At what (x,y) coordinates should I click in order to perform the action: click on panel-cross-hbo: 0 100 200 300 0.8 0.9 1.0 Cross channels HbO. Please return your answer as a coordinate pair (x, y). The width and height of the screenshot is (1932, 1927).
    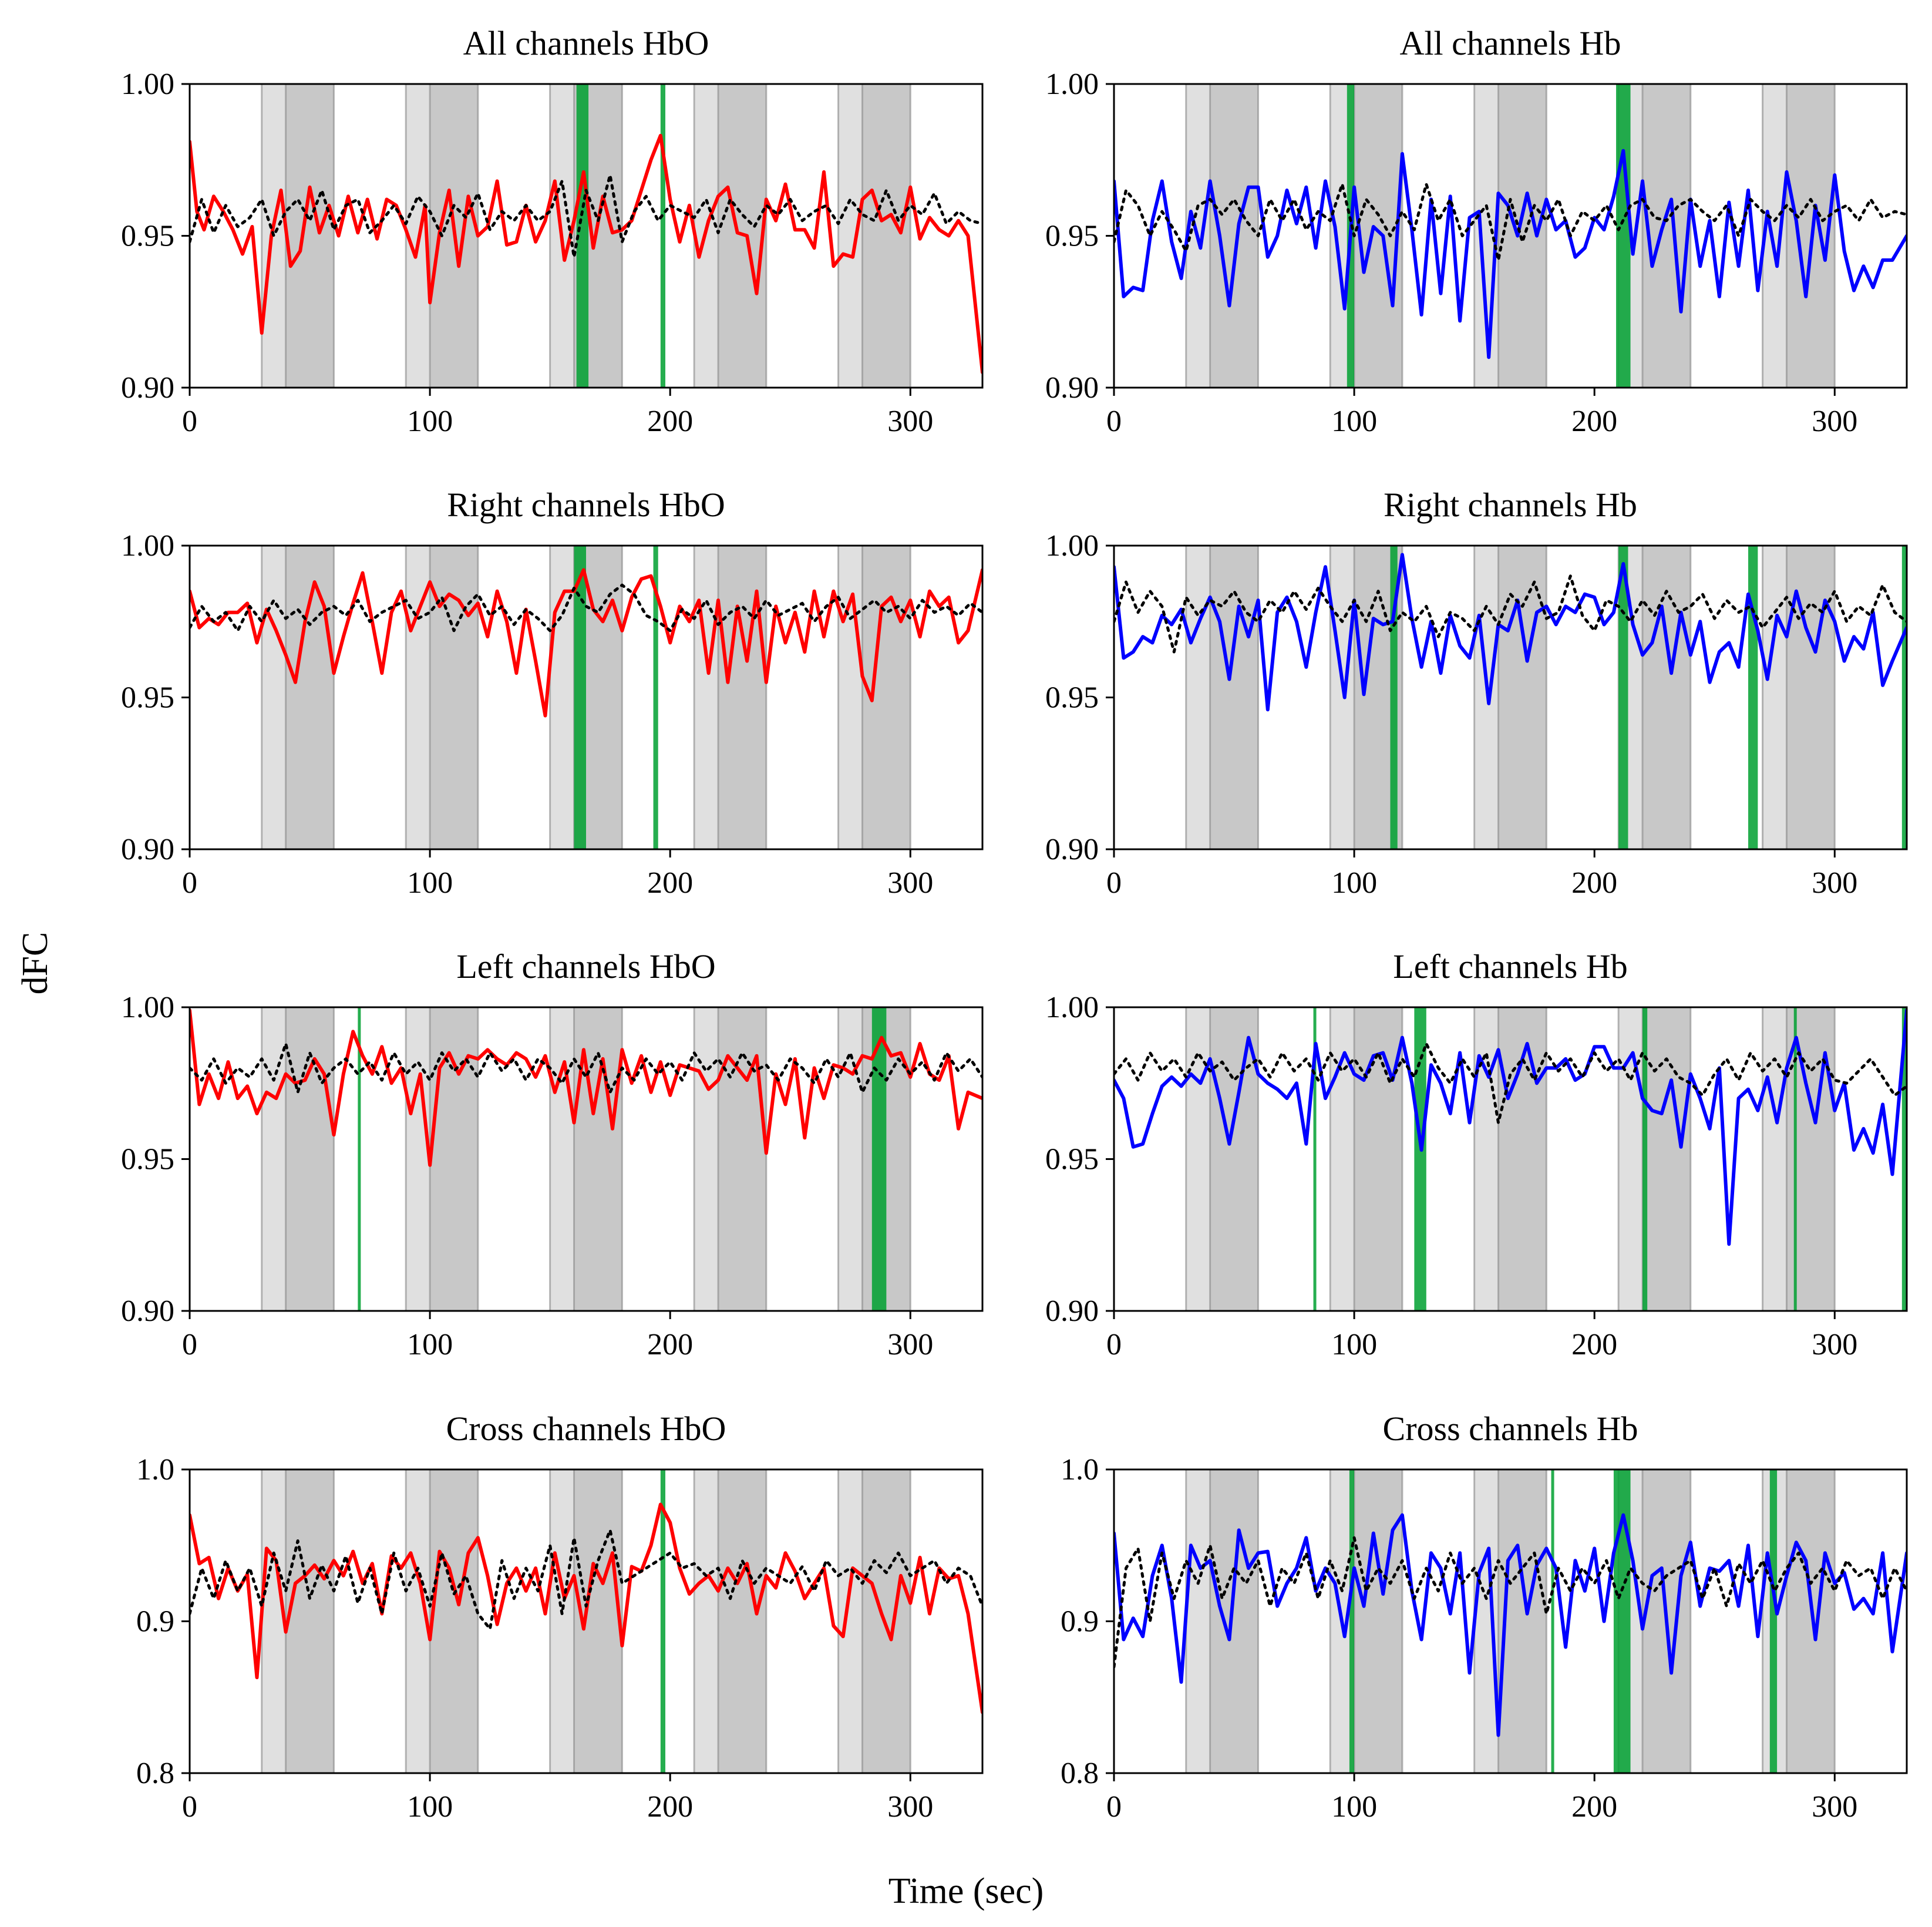
    Looking at the image, I should click on (560, 1617).